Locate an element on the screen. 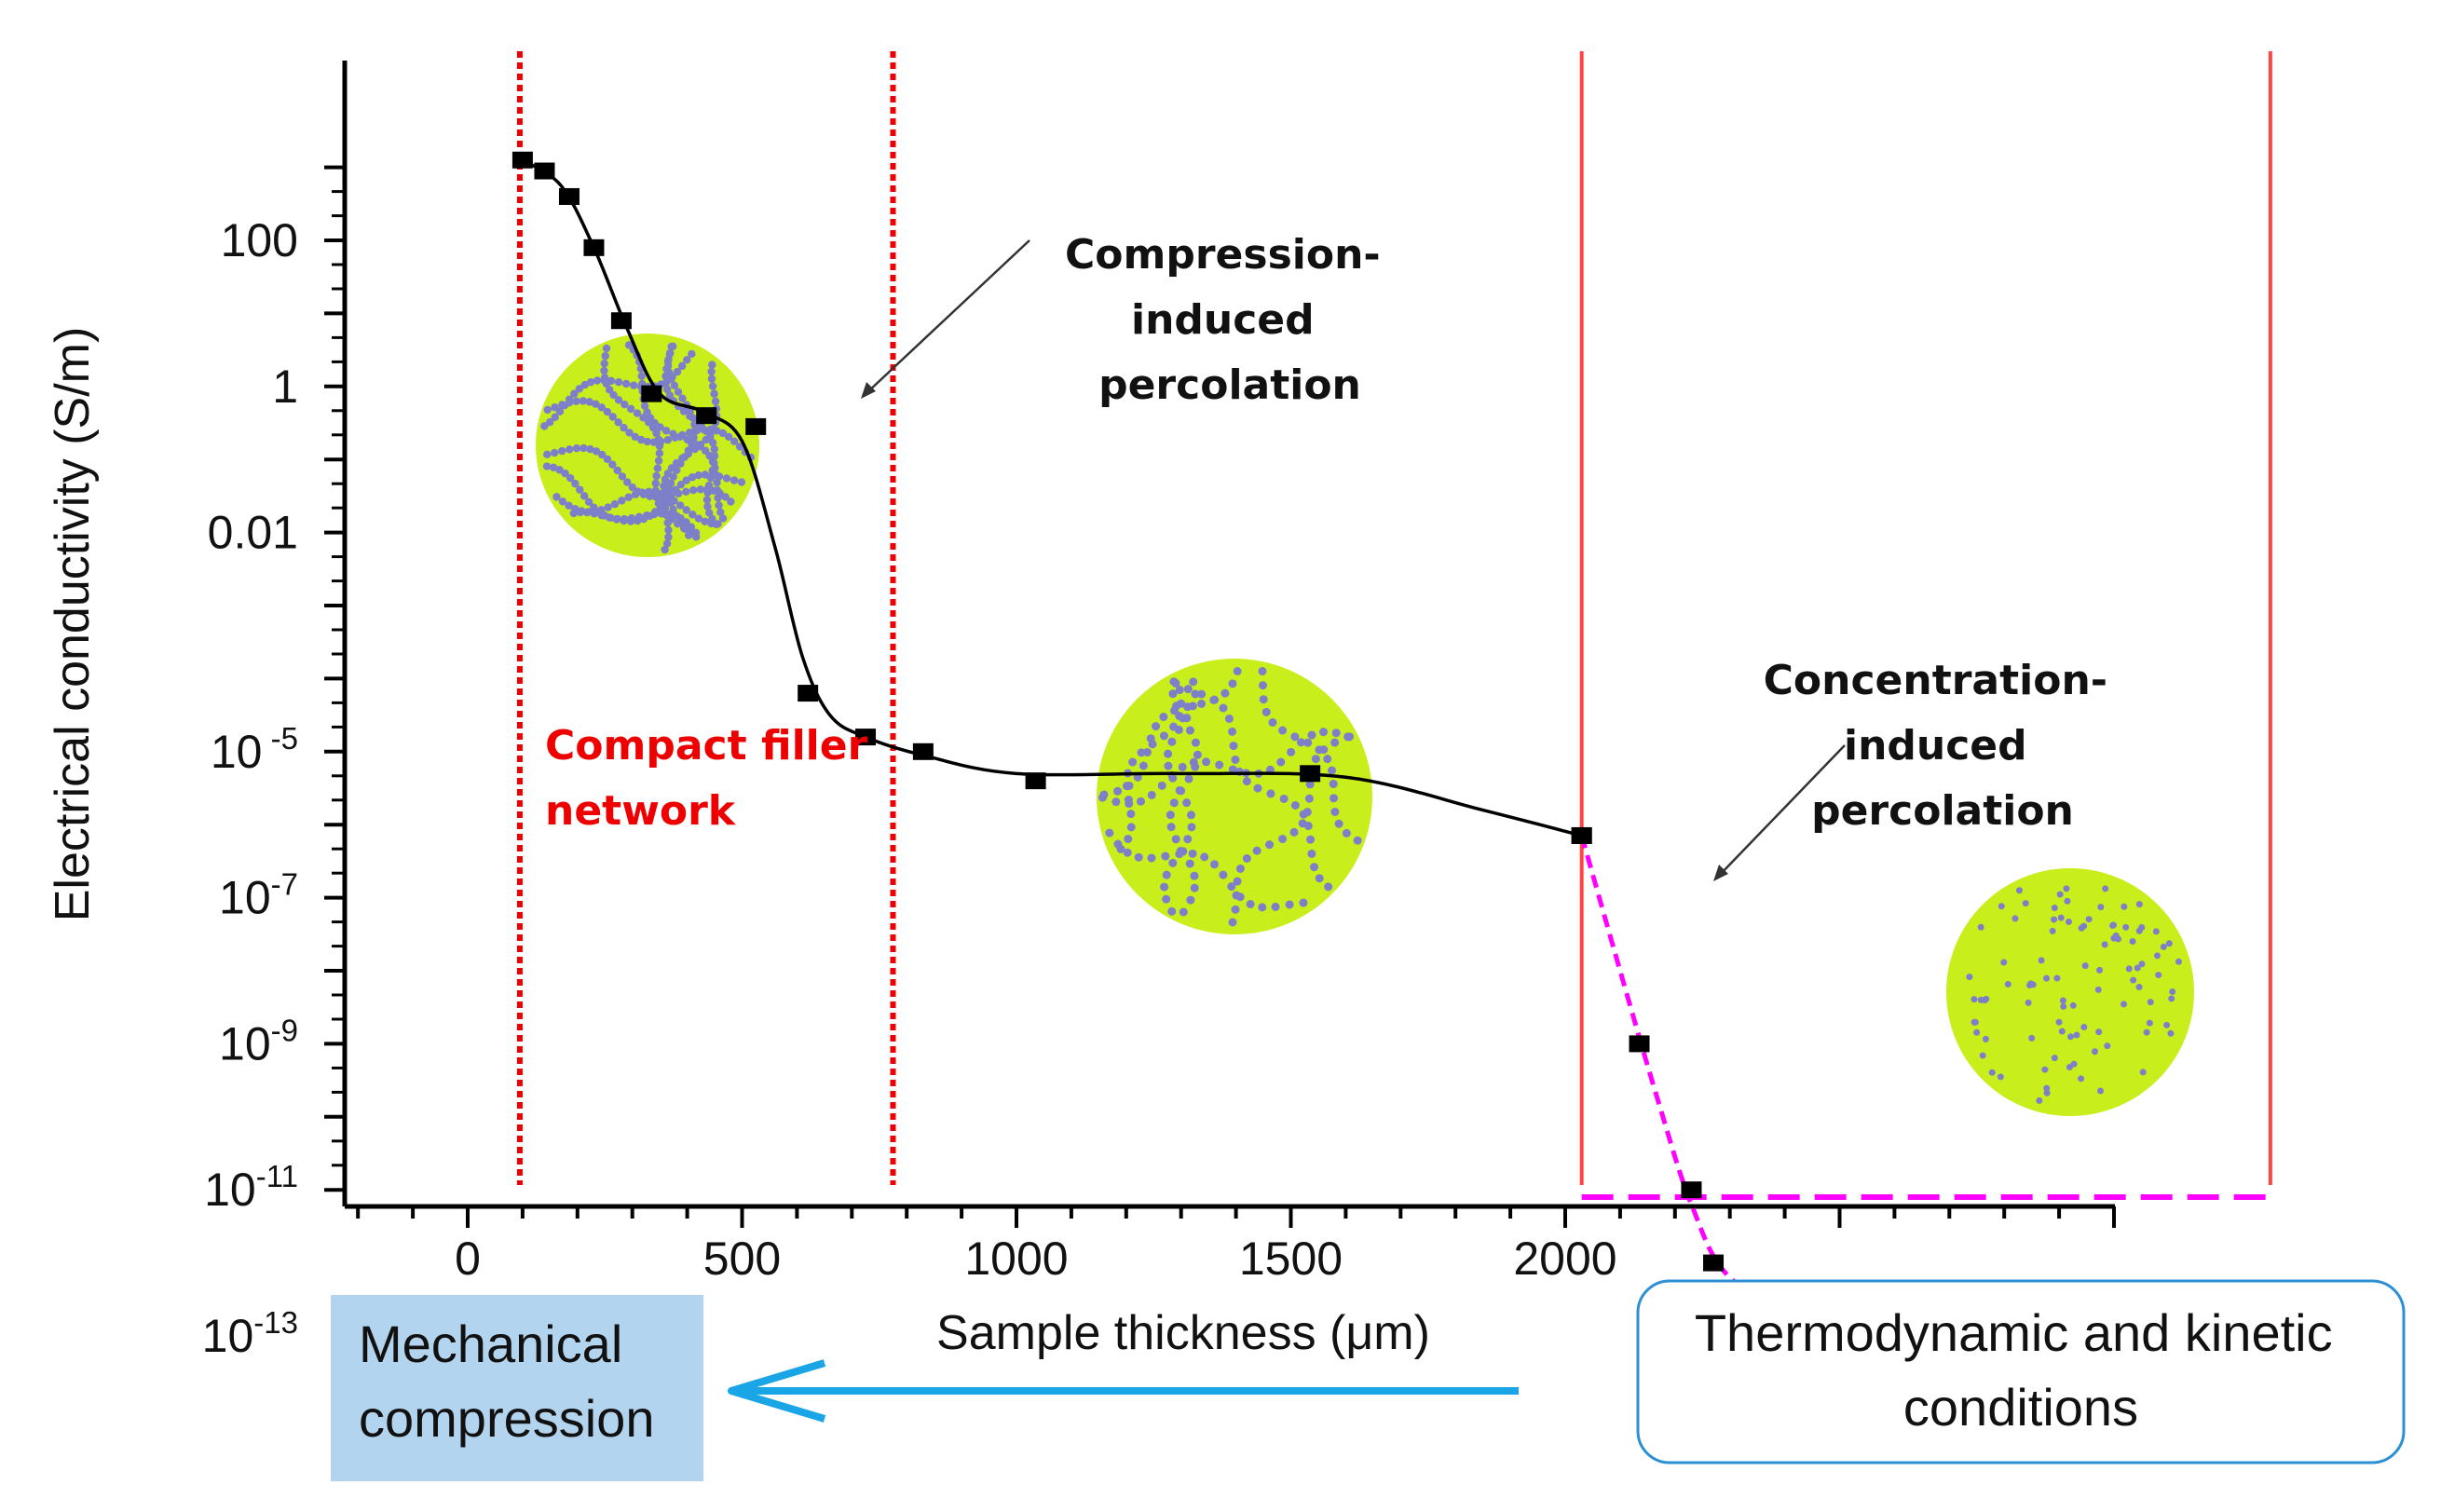  dispersed-filler-disc is located at coordinates (2070, 992).